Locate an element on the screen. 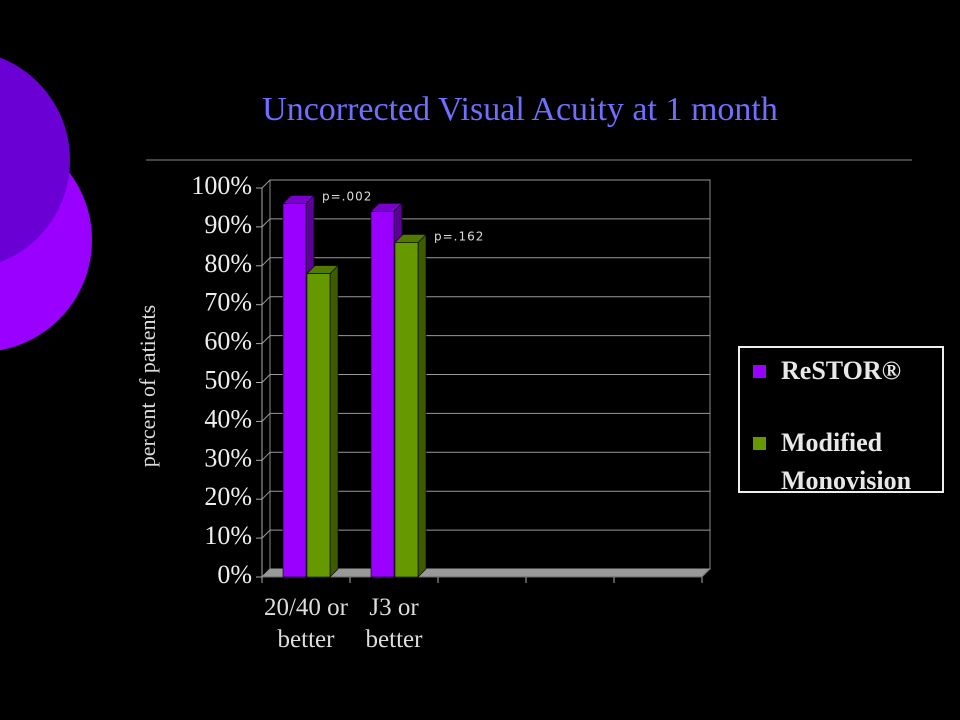 The width and height of the screenshot is (960, 720). y-tick-label: 10% is located at coordinates (228, 535).